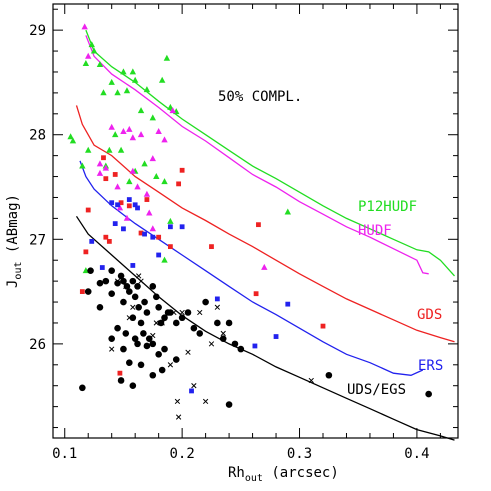  I want to click on curve-label-uds-egs: UDS/EGS, so click(376, 390).